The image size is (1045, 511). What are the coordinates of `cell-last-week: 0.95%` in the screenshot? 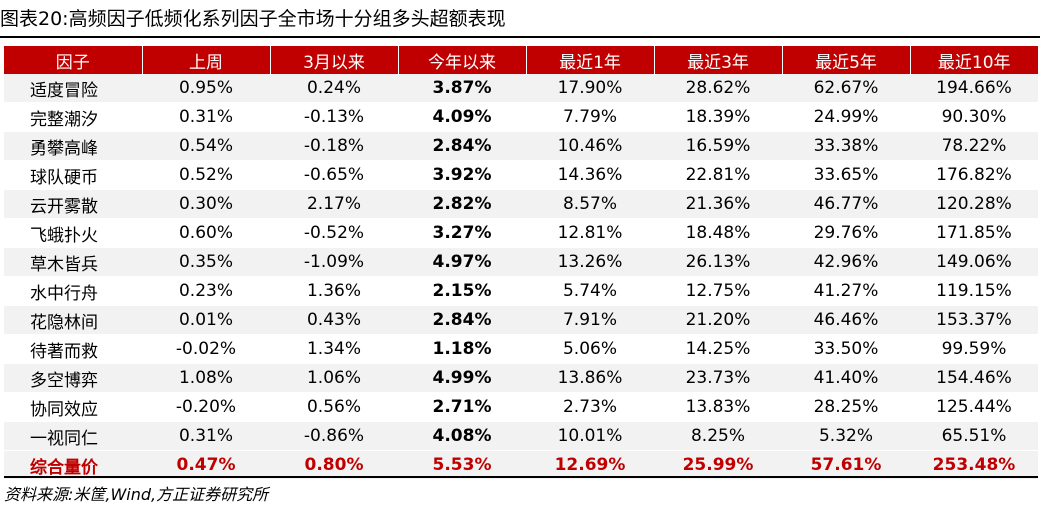 It's located at (206, 88).